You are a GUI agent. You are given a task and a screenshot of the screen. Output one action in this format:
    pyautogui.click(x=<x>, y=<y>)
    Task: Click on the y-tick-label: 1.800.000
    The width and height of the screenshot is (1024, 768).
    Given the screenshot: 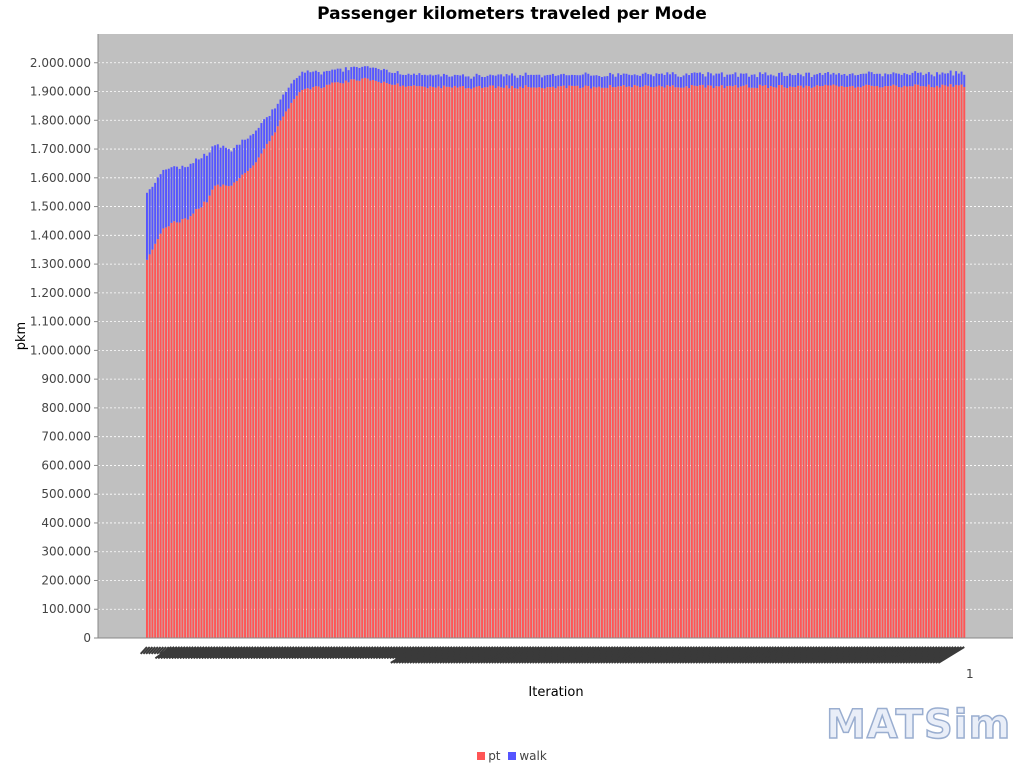 What is the action you would take?
    pyautogui.click(x=60, y=120)
    